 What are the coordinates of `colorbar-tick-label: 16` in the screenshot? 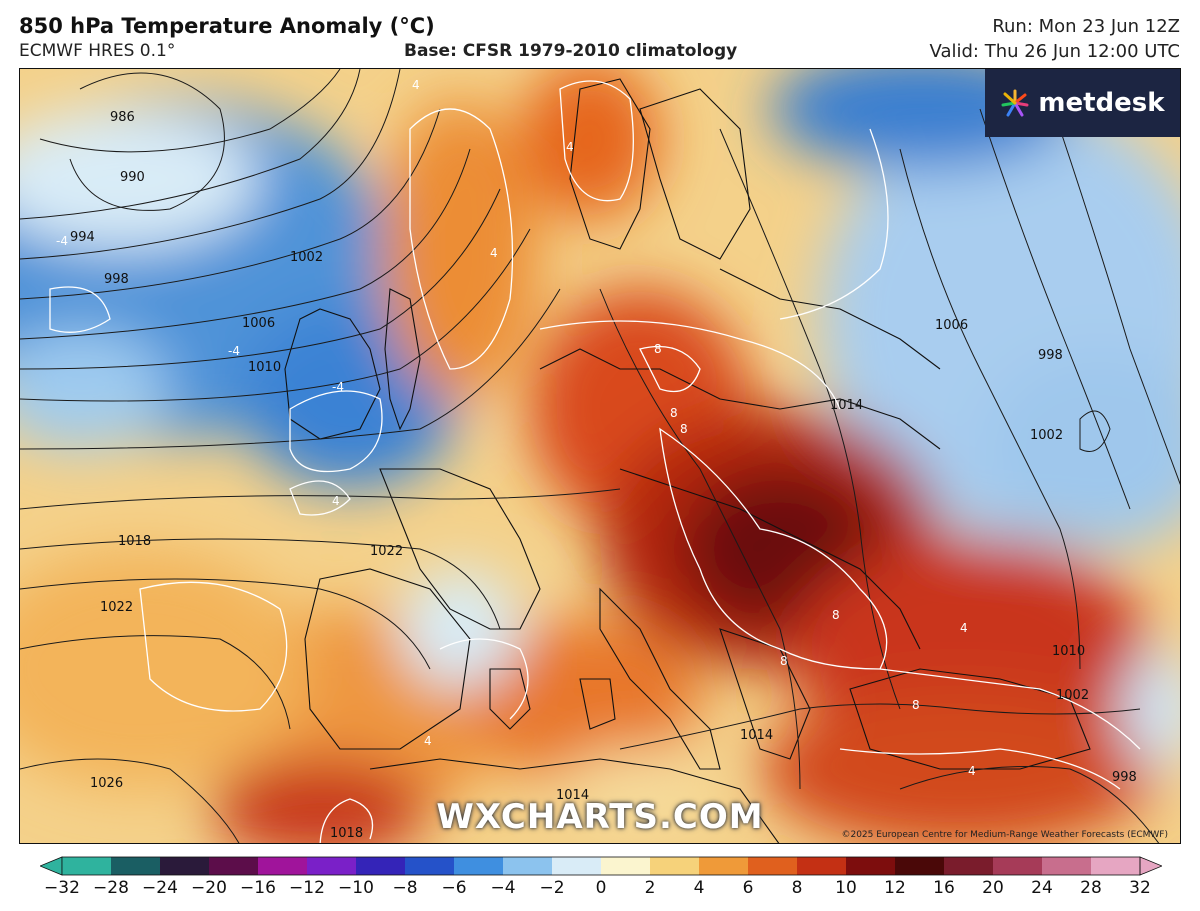 It's located at (944, 888).